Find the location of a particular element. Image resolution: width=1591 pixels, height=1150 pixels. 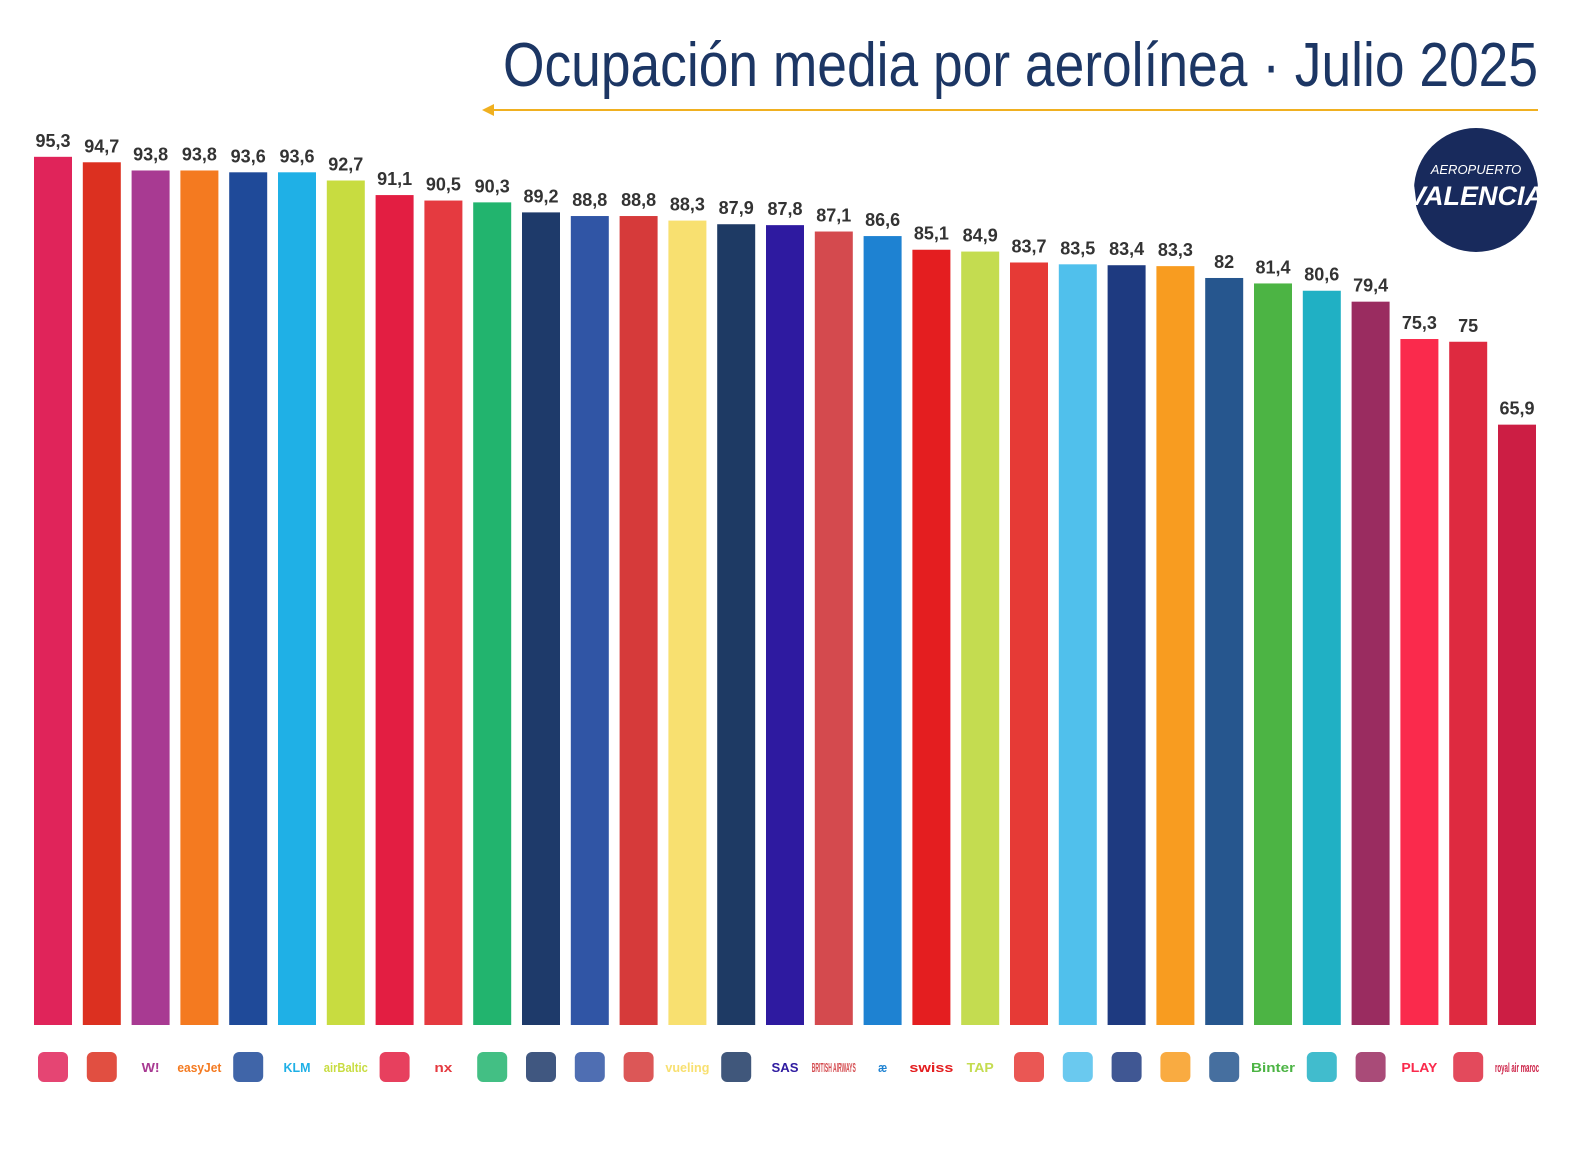

value-label: 87,9 is located at coordinates (736, 208).